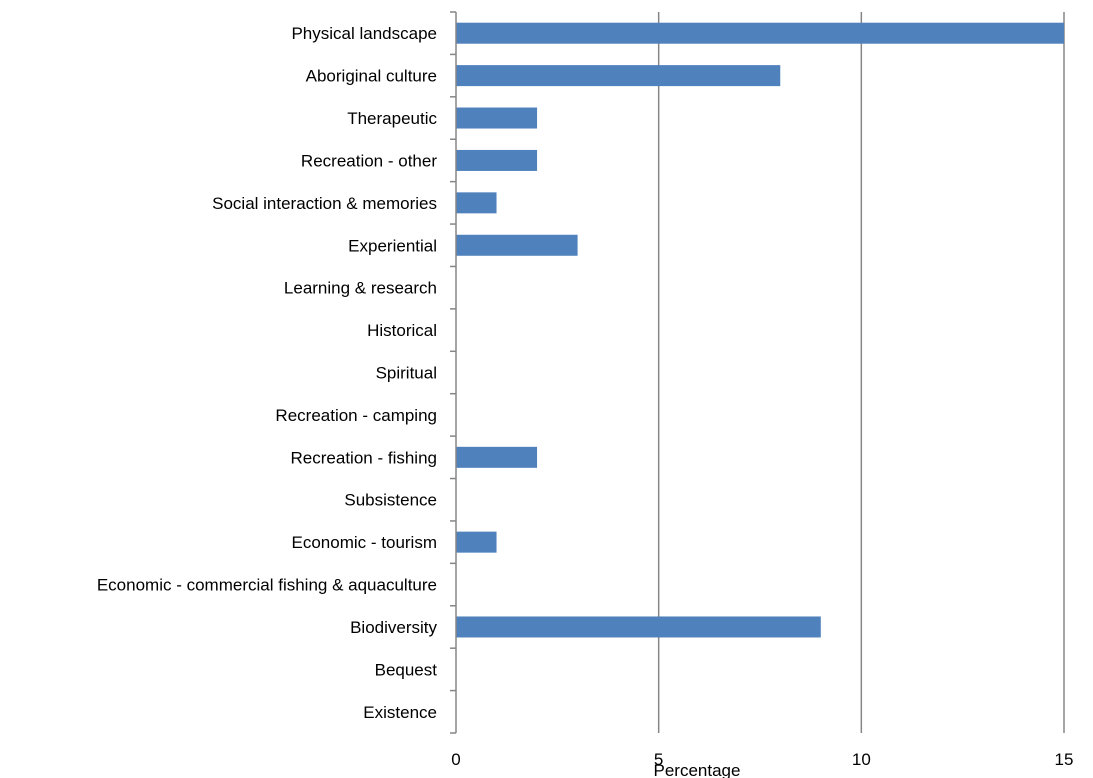 The height and width of the screenshot is (778, 1093). Describe the element at coordinates (324, 203) in the screenshot. I see `category-label: Social interaction & memories` at that location.